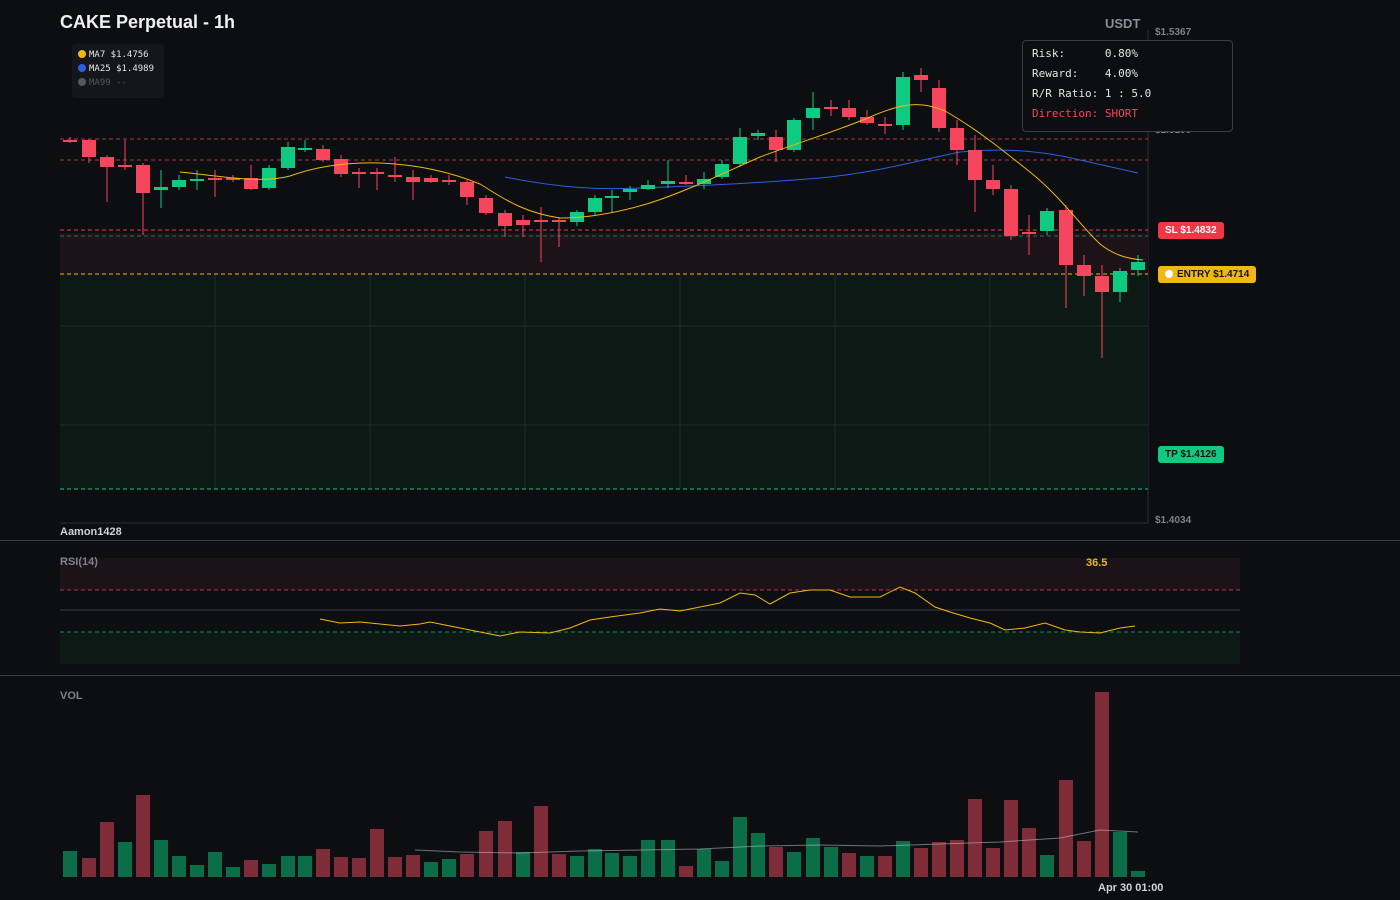  Describe the element at coordinates (91, 532) in the screenshot. I see `watermark-username: Aamon1428` at that location.